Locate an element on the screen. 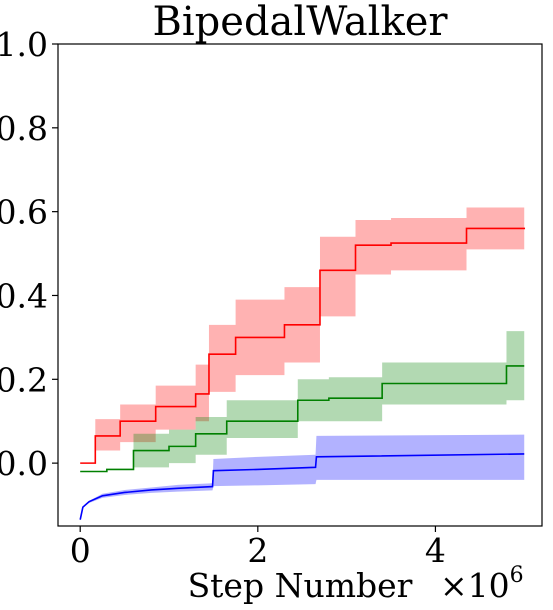  x-tick-label-0: 0 is located at coordinates (80, 550).